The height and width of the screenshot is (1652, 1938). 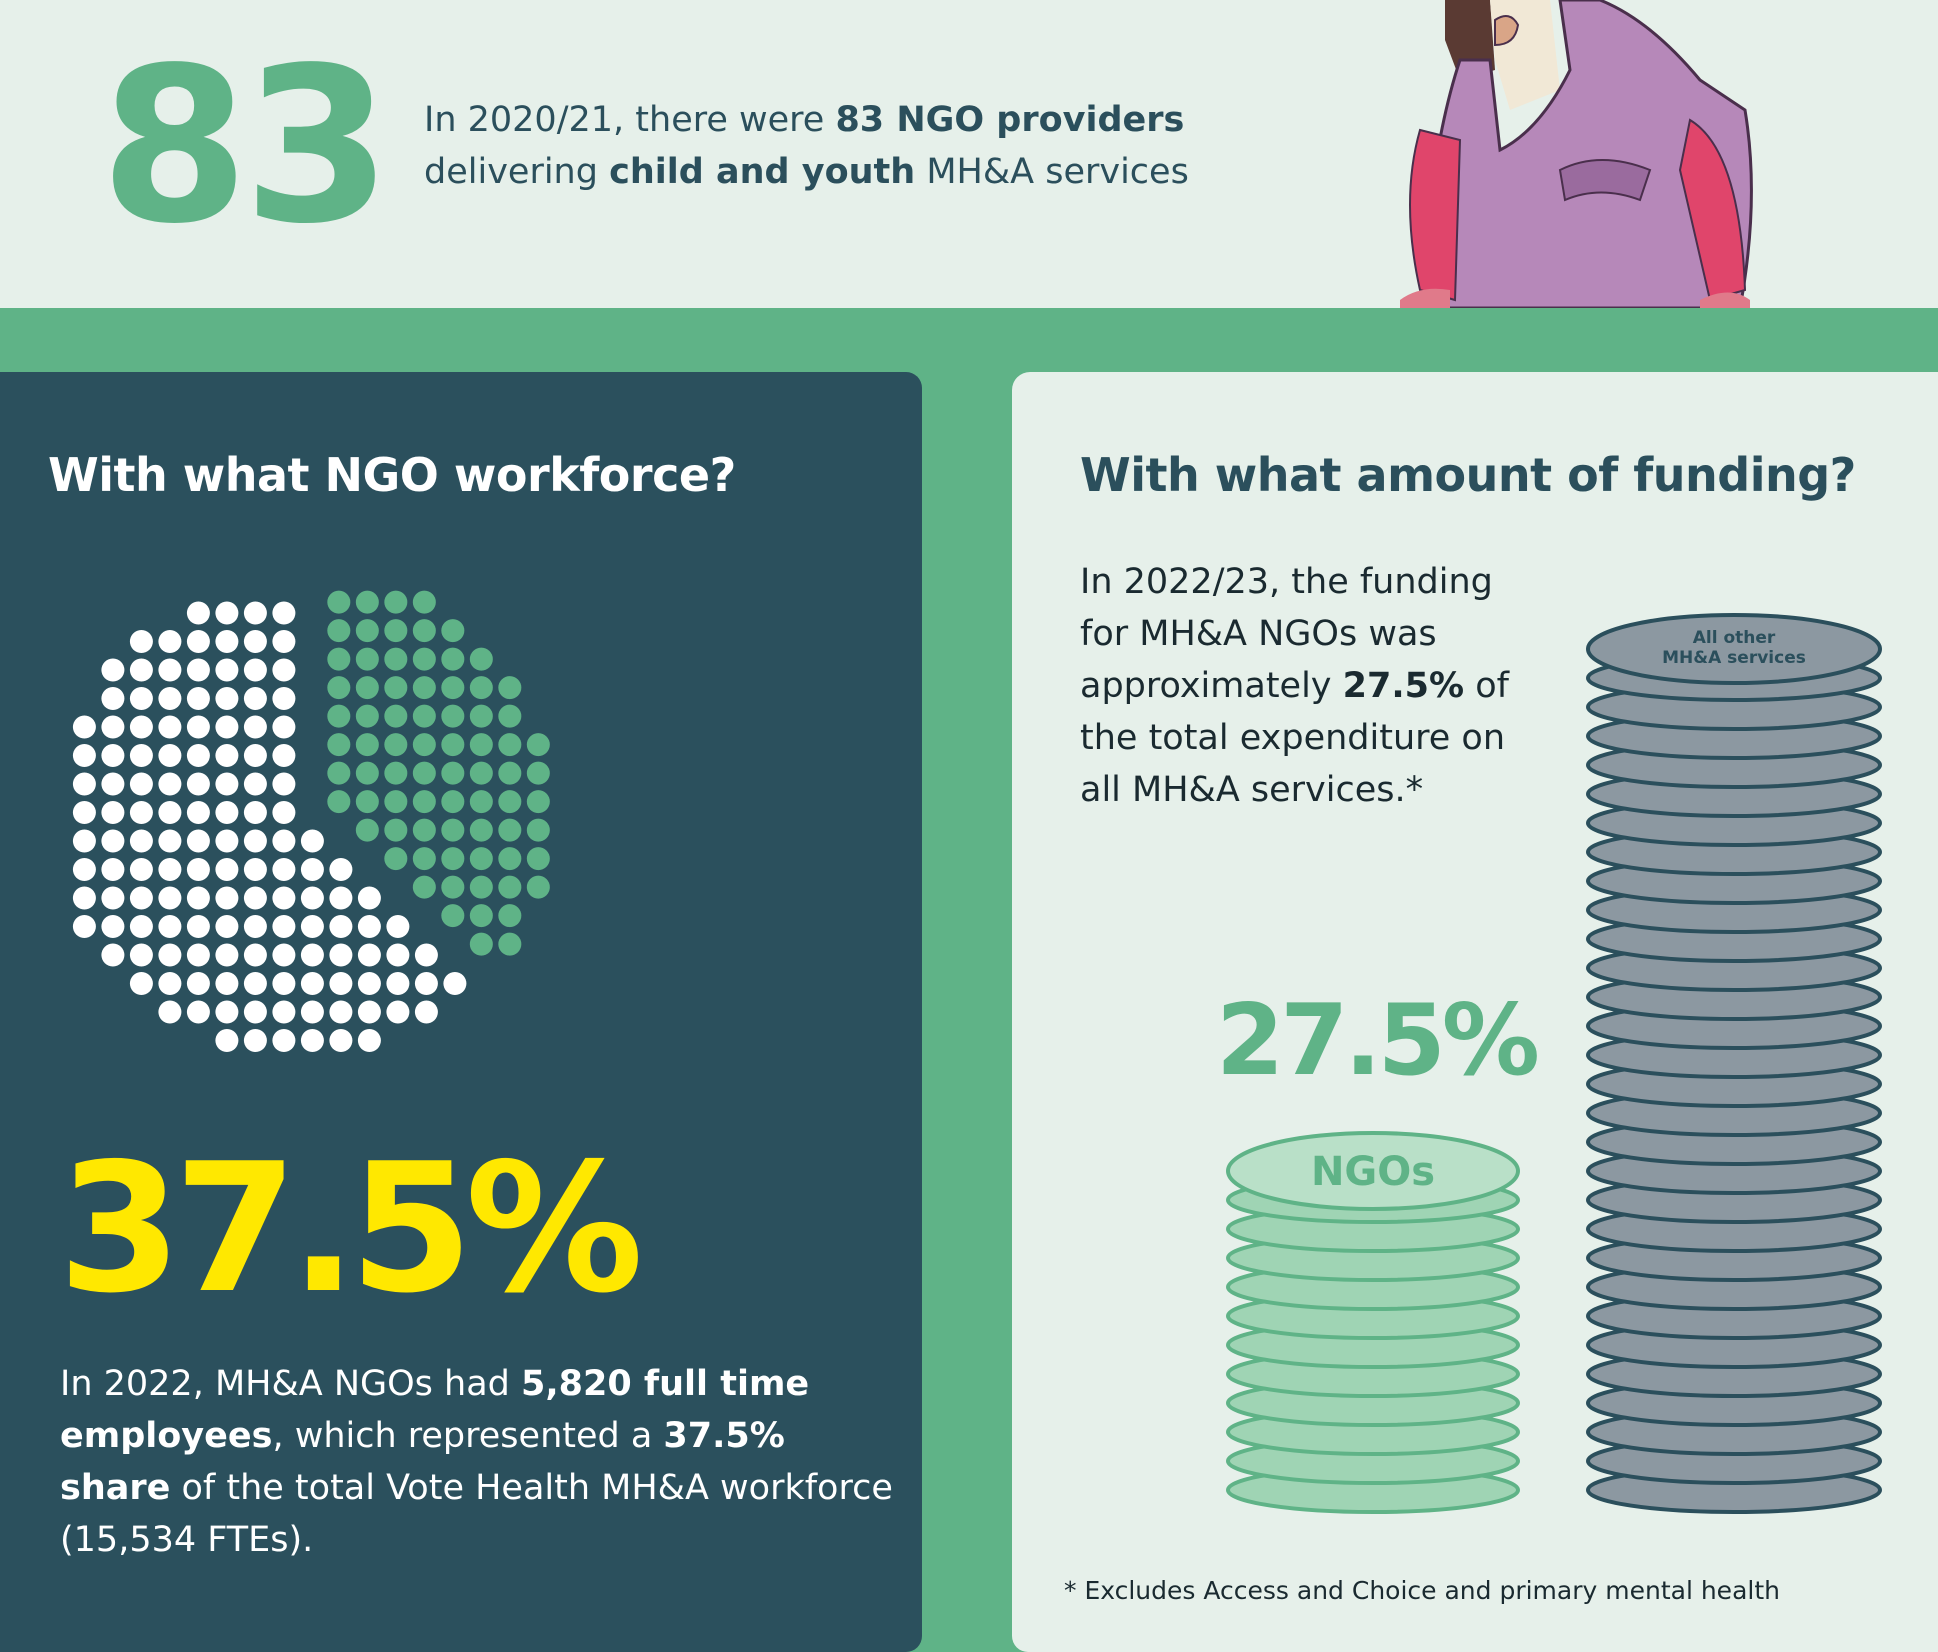 What do you see at coordinates (1576, 154) in the screenshot?
I see `person-illustration` at bounding box center [1576, 154].